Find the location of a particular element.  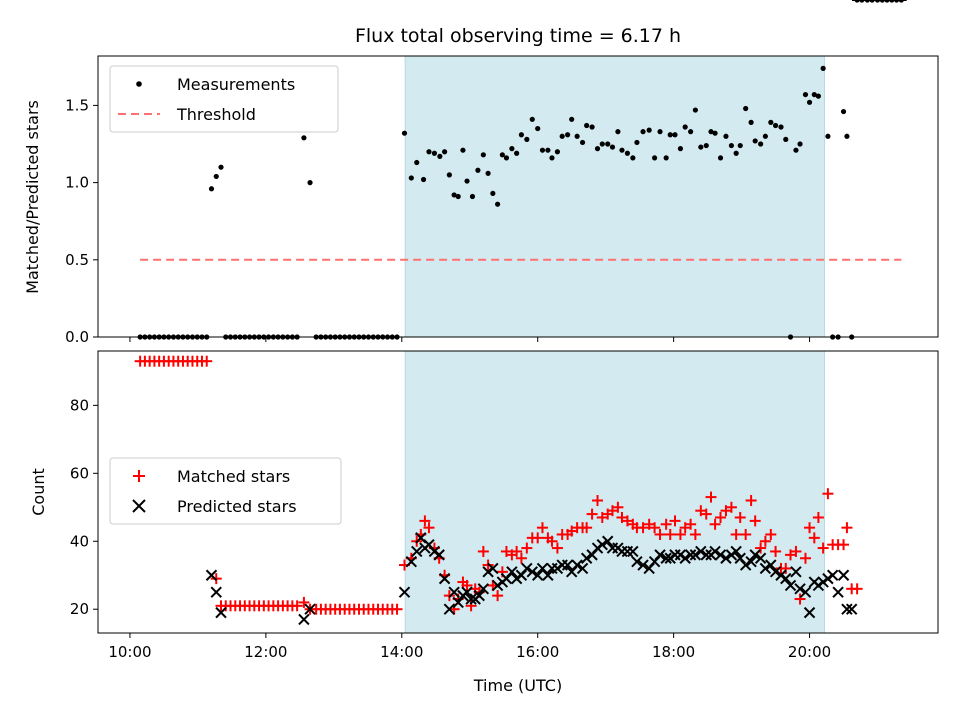

bottom-legend: Matched stars Predicted stars is located at coordinates (225, 491).